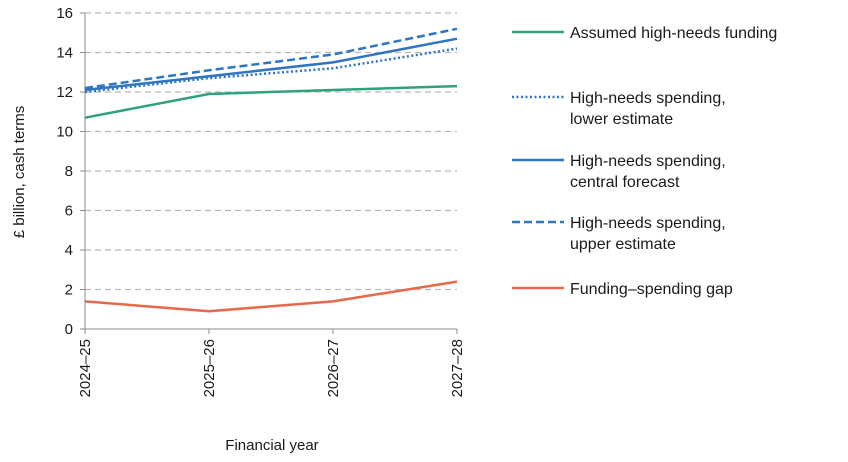 The height and width of the screenshot is (462, 848). What do you see at coordinates (623, 244) in the screenshot?
I see `legend-label: upper estimate` at bounding box center [623, 244].